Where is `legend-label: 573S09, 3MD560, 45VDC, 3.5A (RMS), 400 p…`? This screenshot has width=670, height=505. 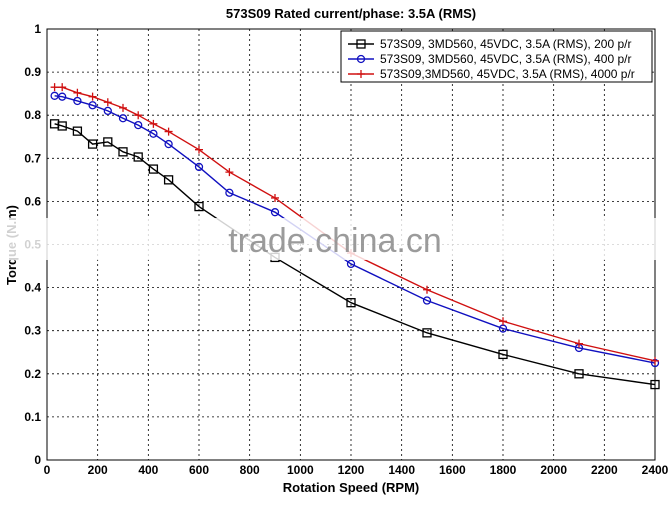 legend-label: 573S09, 3MD560, 45VDC, 3.5A (RMS), 400 p… is located at coordinates (505, 59).